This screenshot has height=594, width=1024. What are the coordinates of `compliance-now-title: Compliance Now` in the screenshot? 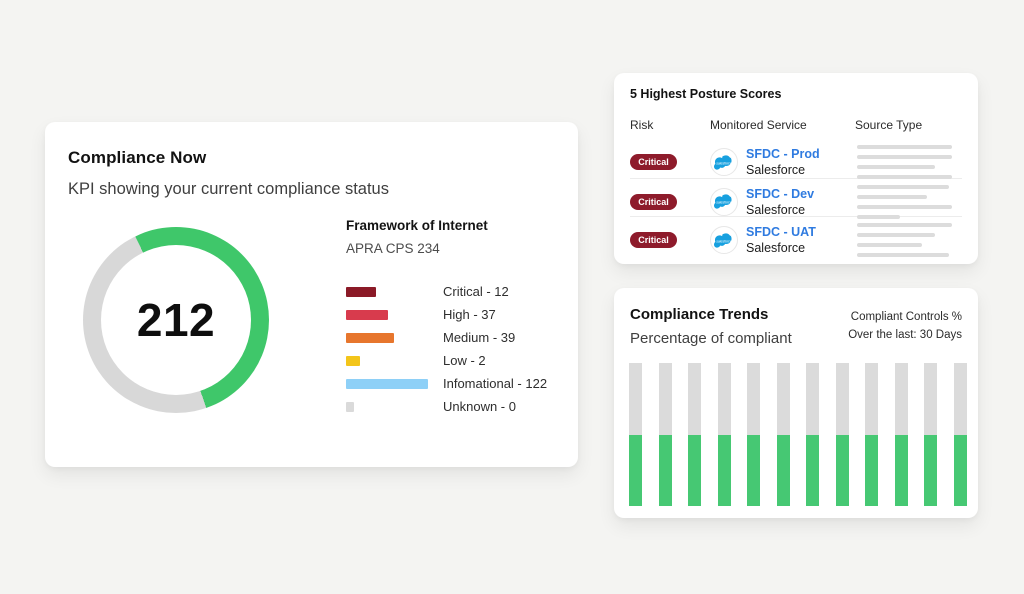 It's located at (137, 157).